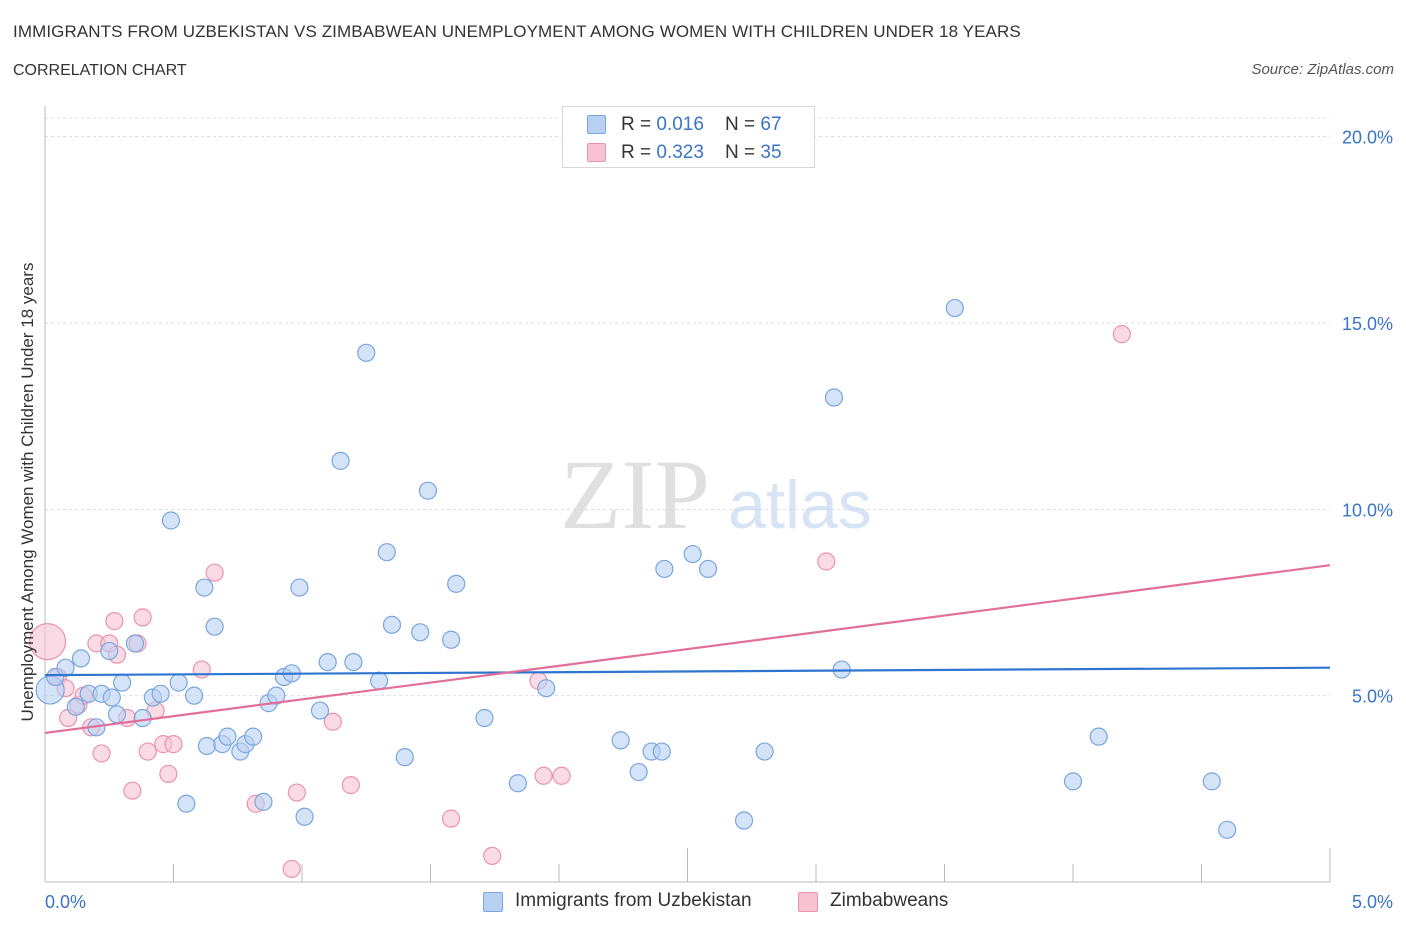 Image resolution: width=1406 pixels, height=930 pixels. I want to click on x-tick-labels: 0.0% 5.0%, so click(719, 902).